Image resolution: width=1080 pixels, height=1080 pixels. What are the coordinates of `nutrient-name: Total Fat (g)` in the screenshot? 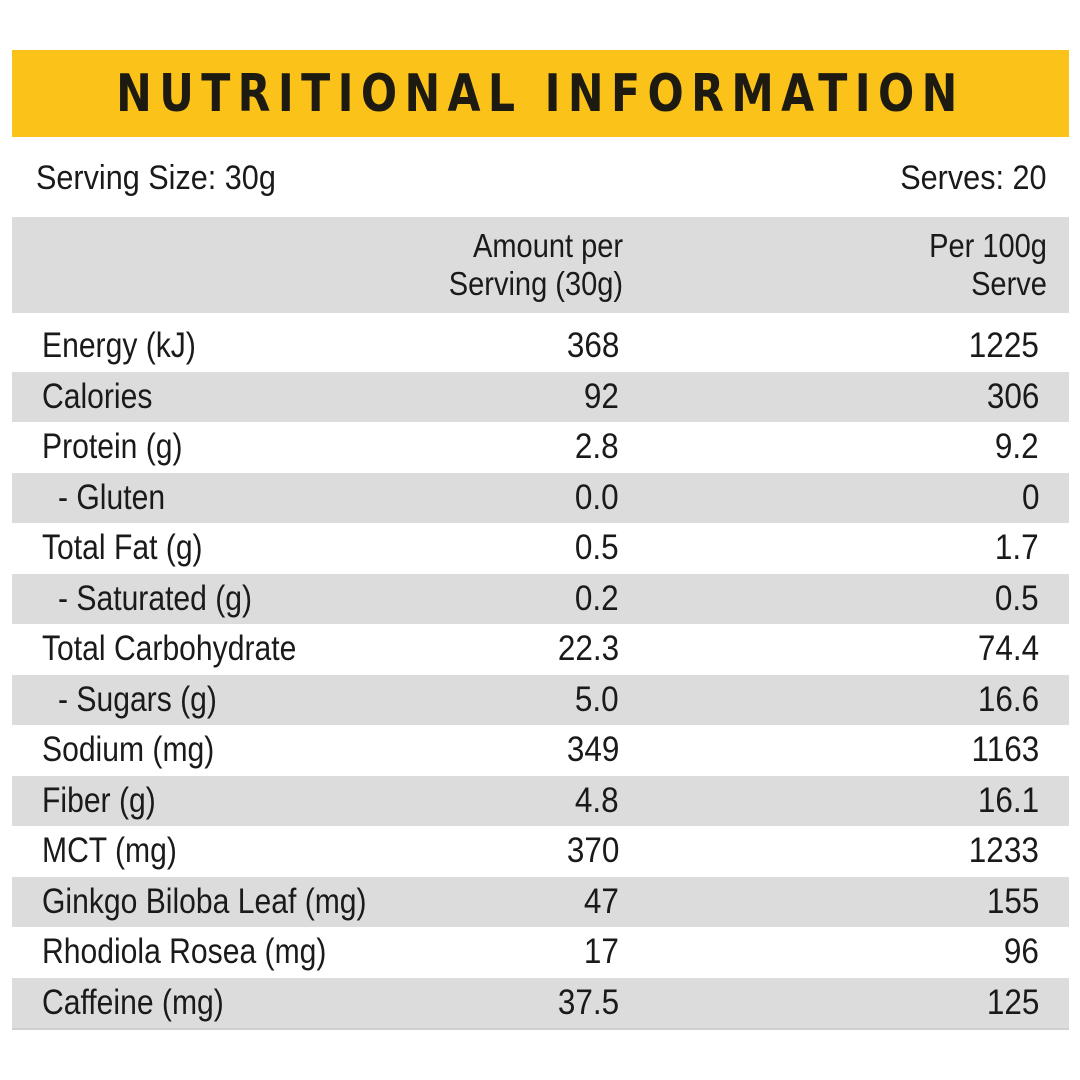 It's located at (122, 547).